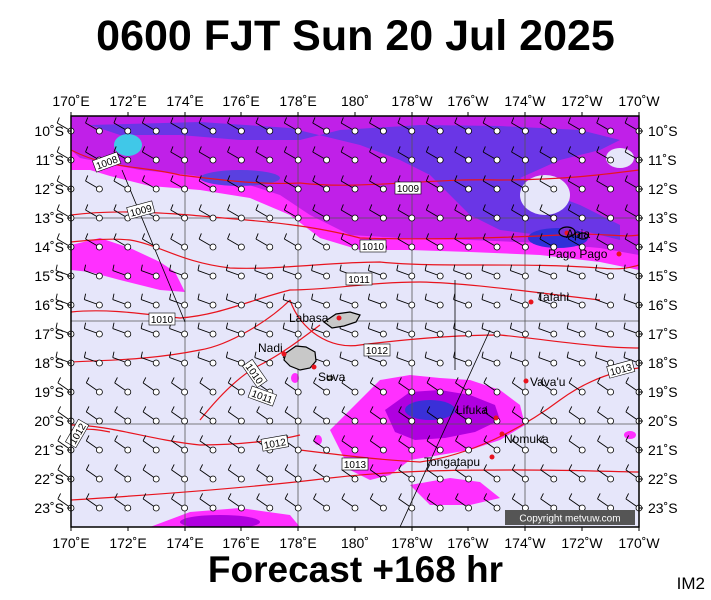 This screenshot has height=600, width=711. Describe the element at coordinates (468, 101) in the screenshot. I see `top-axis-label: 176˚W` at that location.